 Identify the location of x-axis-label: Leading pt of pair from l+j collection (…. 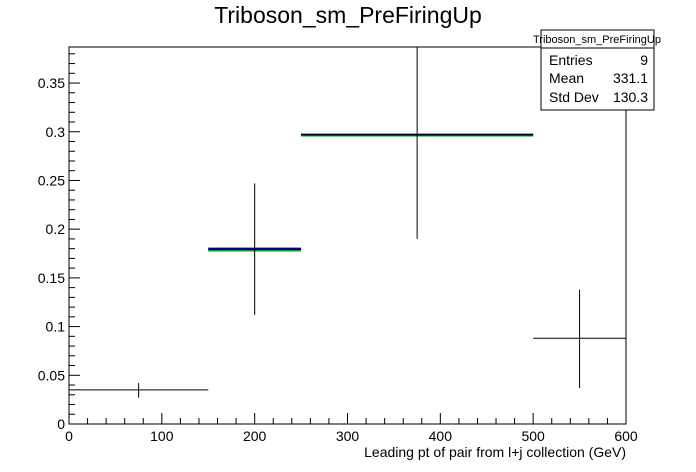
(495, 452).